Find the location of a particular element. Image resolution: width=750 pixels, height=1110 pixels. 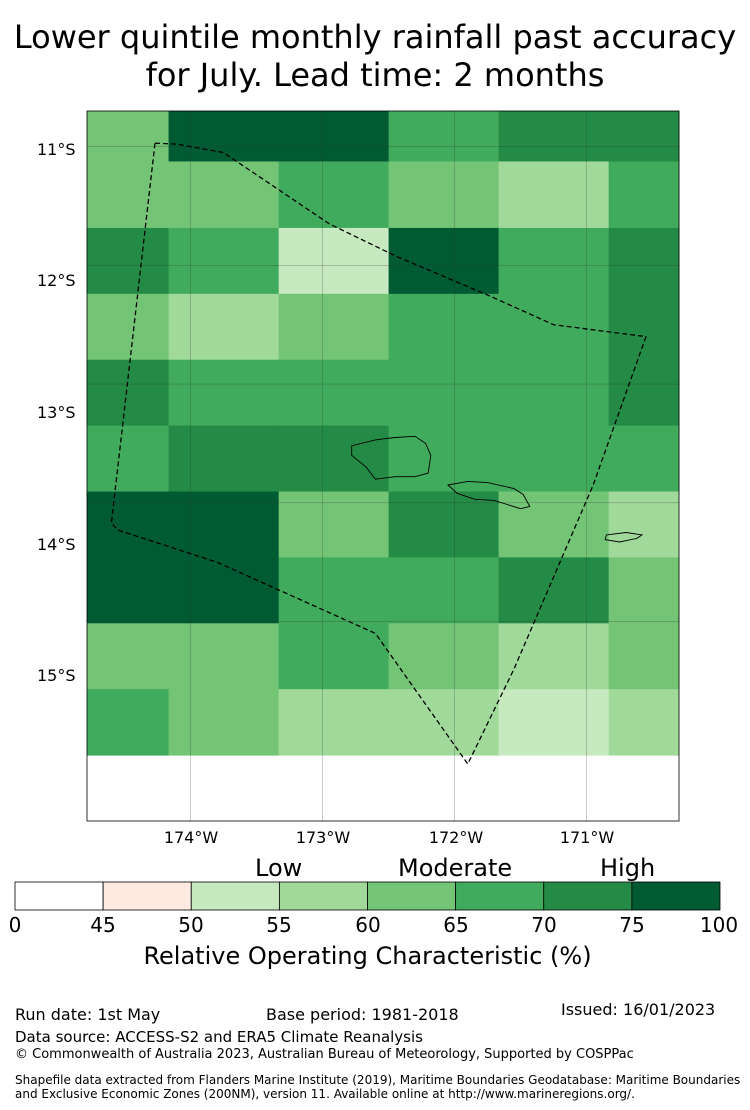

lat-label-14s: 14°S is located at coordinates (56, 544).